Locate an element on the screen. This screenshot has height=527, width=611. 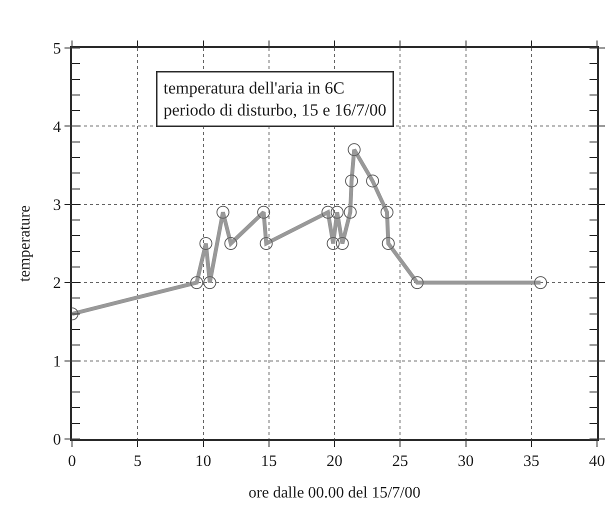
x-tick-label: 15 is located at coordinates (268, 461).